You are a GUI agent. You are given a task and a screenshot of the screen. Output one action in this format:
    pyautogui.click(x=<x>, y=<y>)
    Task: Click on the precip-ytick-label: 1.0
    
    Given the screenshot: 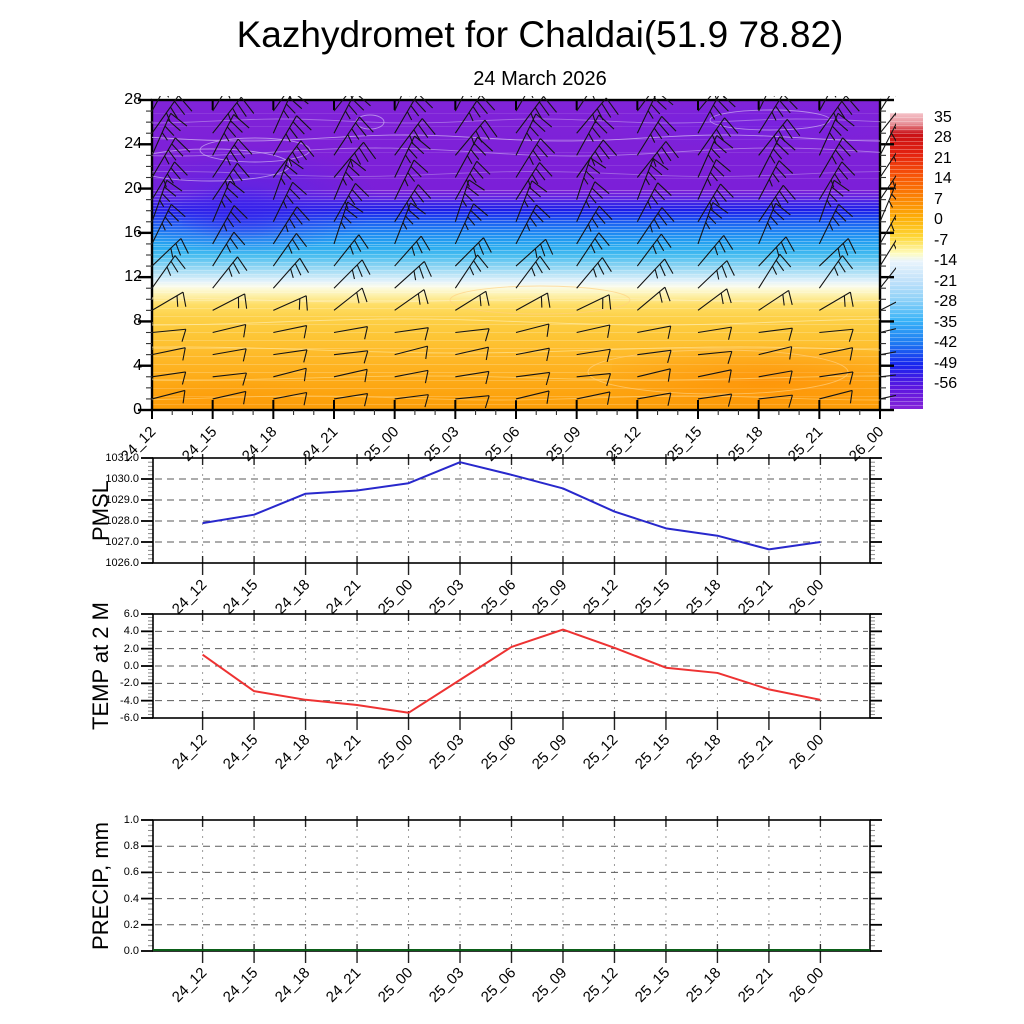 What is the action you would take?
    pyautogui.click(x=131, y=820)
    